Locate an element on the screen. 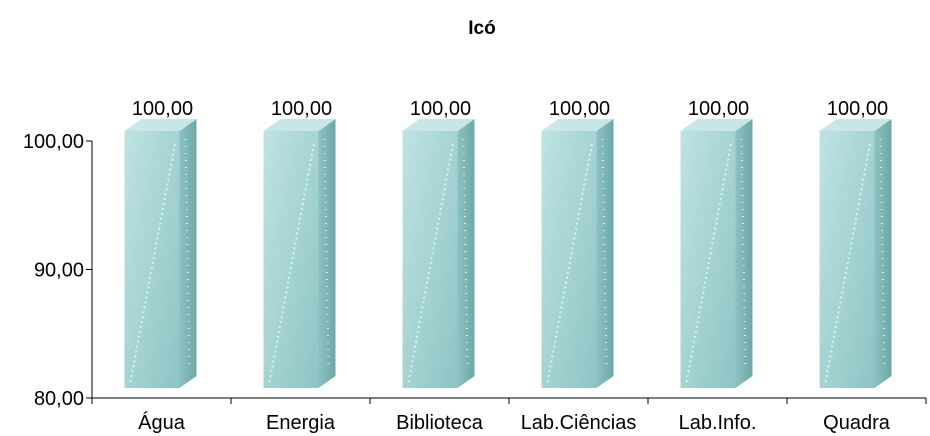 The height and width of the screenshot is (436, 930). y-tick-label: 100,00 is located at coordinates (53, 142).